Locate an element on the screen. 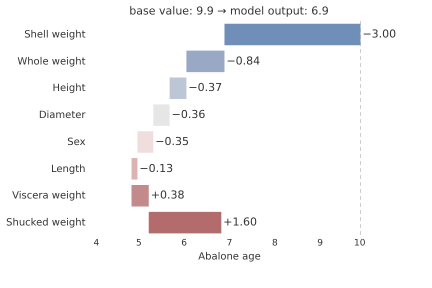  data-label: +0.38 is located at coordinates (167, 195).